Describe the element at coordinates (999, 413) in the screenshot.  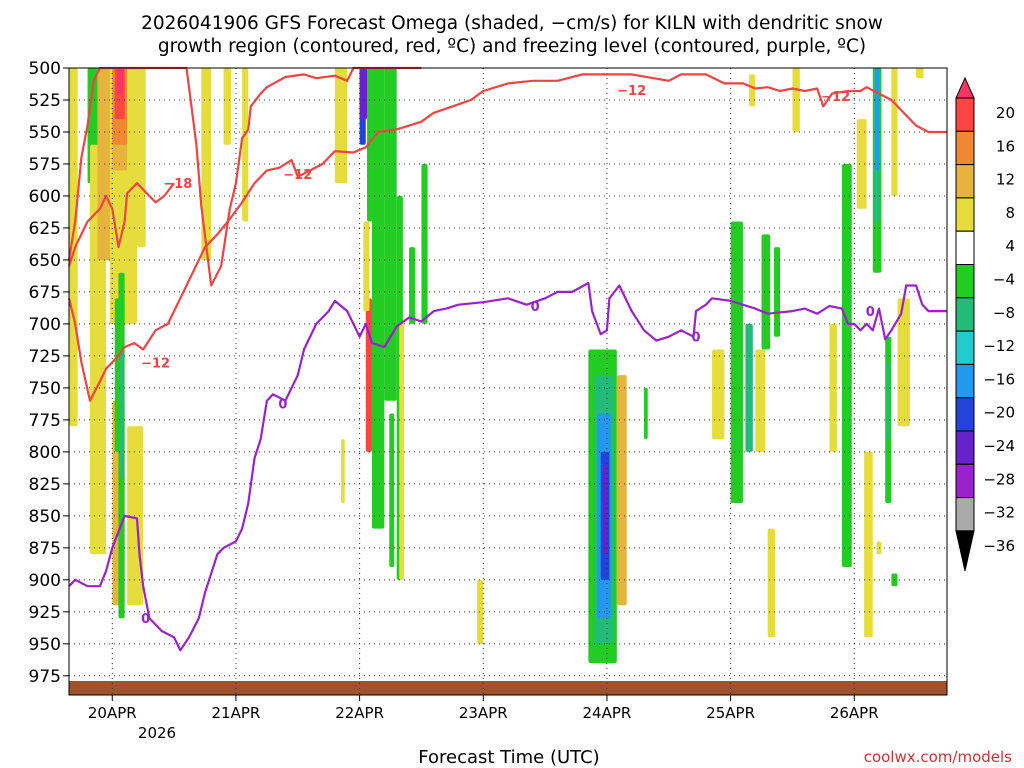
I see `colorbar-label-9: −20` at that location.